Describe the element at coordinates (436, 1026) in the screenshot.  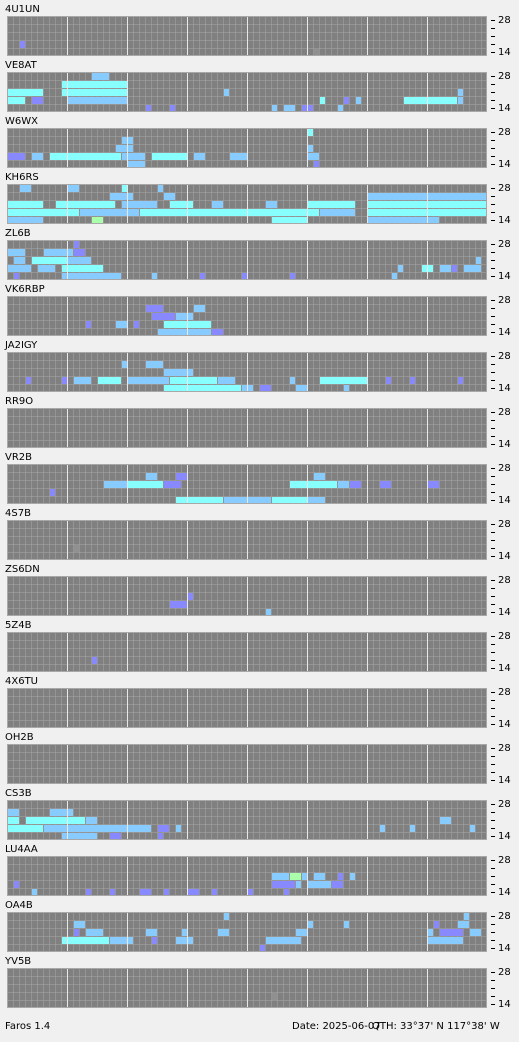
I see `qth: QTH: 33°37' N 117°38' W` at that location.